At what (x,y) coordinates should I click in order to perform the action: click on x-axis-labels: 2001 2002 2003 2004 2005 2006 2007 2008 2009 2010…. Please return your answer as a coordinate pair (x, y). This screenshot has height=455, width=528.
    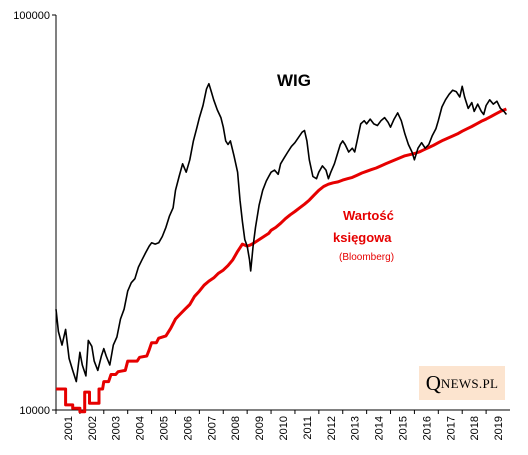
    Looking at the image, I should click on (280, 425).